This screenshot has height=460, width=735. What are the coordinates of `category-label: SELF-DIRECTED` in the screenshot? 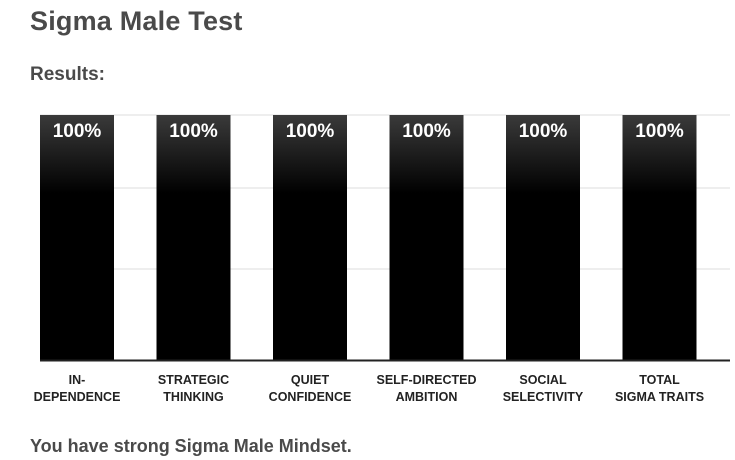 It's located at (427, 380).